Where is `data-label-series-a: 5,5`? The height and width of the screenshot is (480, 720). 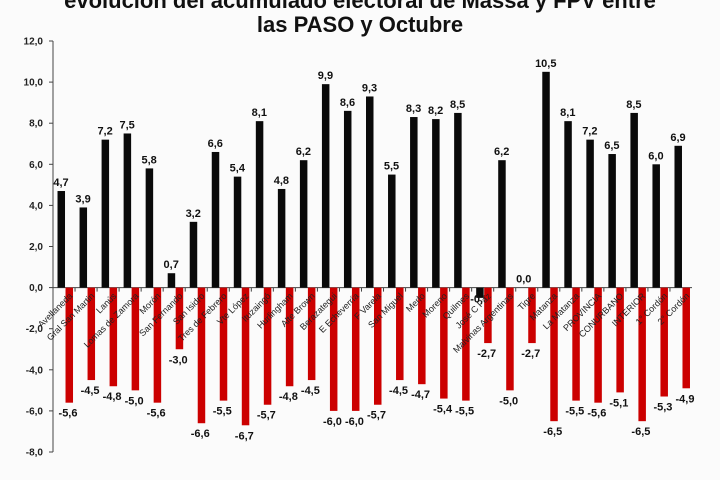
data-label-series-a: 5,5 is located at coordinates (391, 167).